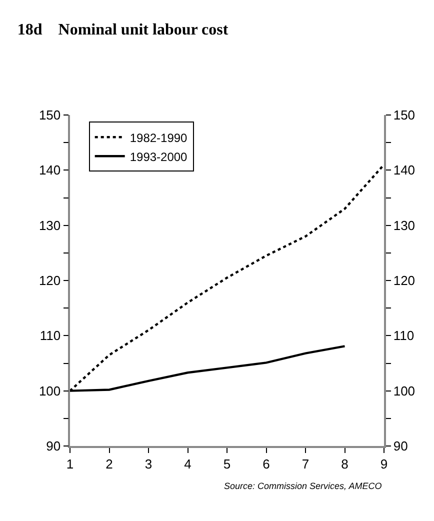  Describe the element at coordinates (70, 464) in the screenshot. I see `x-tick-label: 1` at that location.